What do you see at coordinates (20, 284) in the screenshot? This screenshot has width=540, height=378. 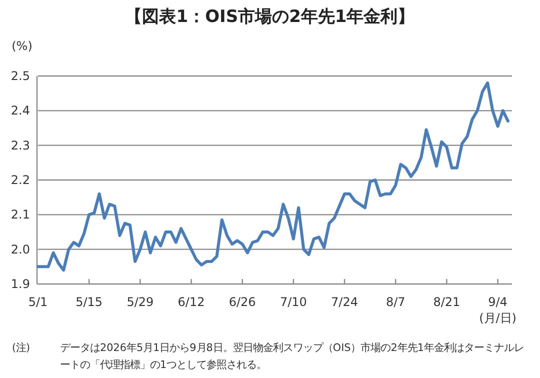 I see `y-tick-label: 1.9` at bounding box center [20, 284].